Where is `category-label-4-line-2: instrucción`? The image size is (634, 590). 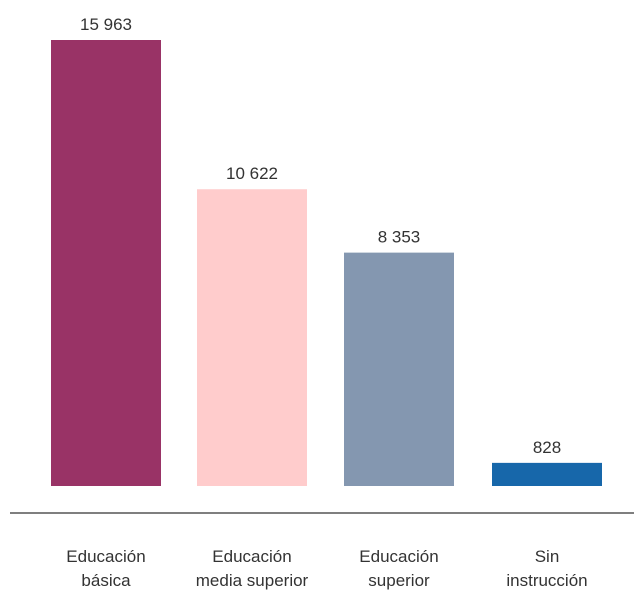 category-label-4-line-2: instrucción is located at coordinates (546, 580).